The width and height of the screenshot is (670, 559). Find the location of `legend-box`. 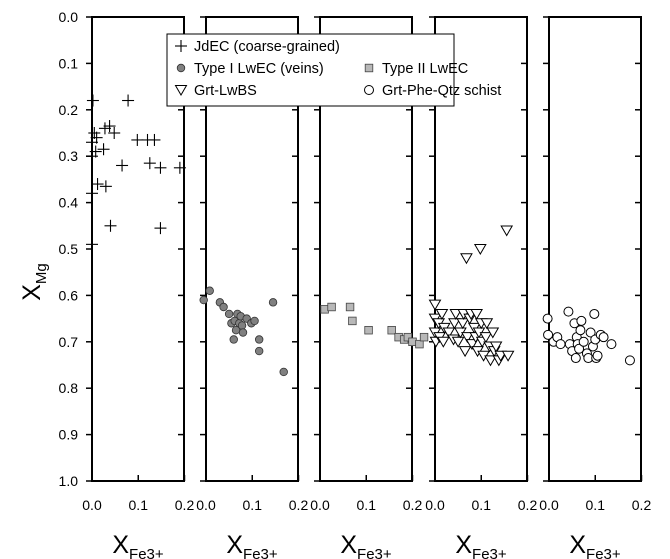

legend-box is located at coordinates (310, 70).